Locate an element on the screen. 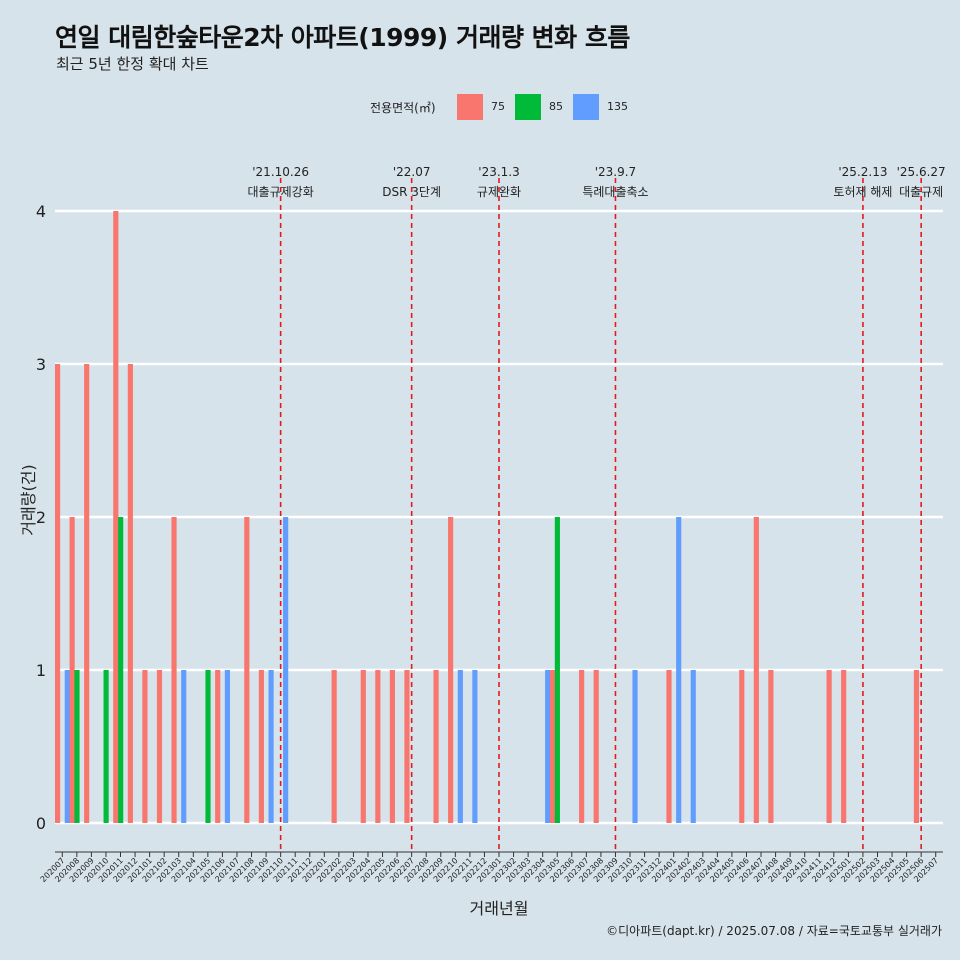  y-tick-label: 1 is located at coordinates (41, 670).